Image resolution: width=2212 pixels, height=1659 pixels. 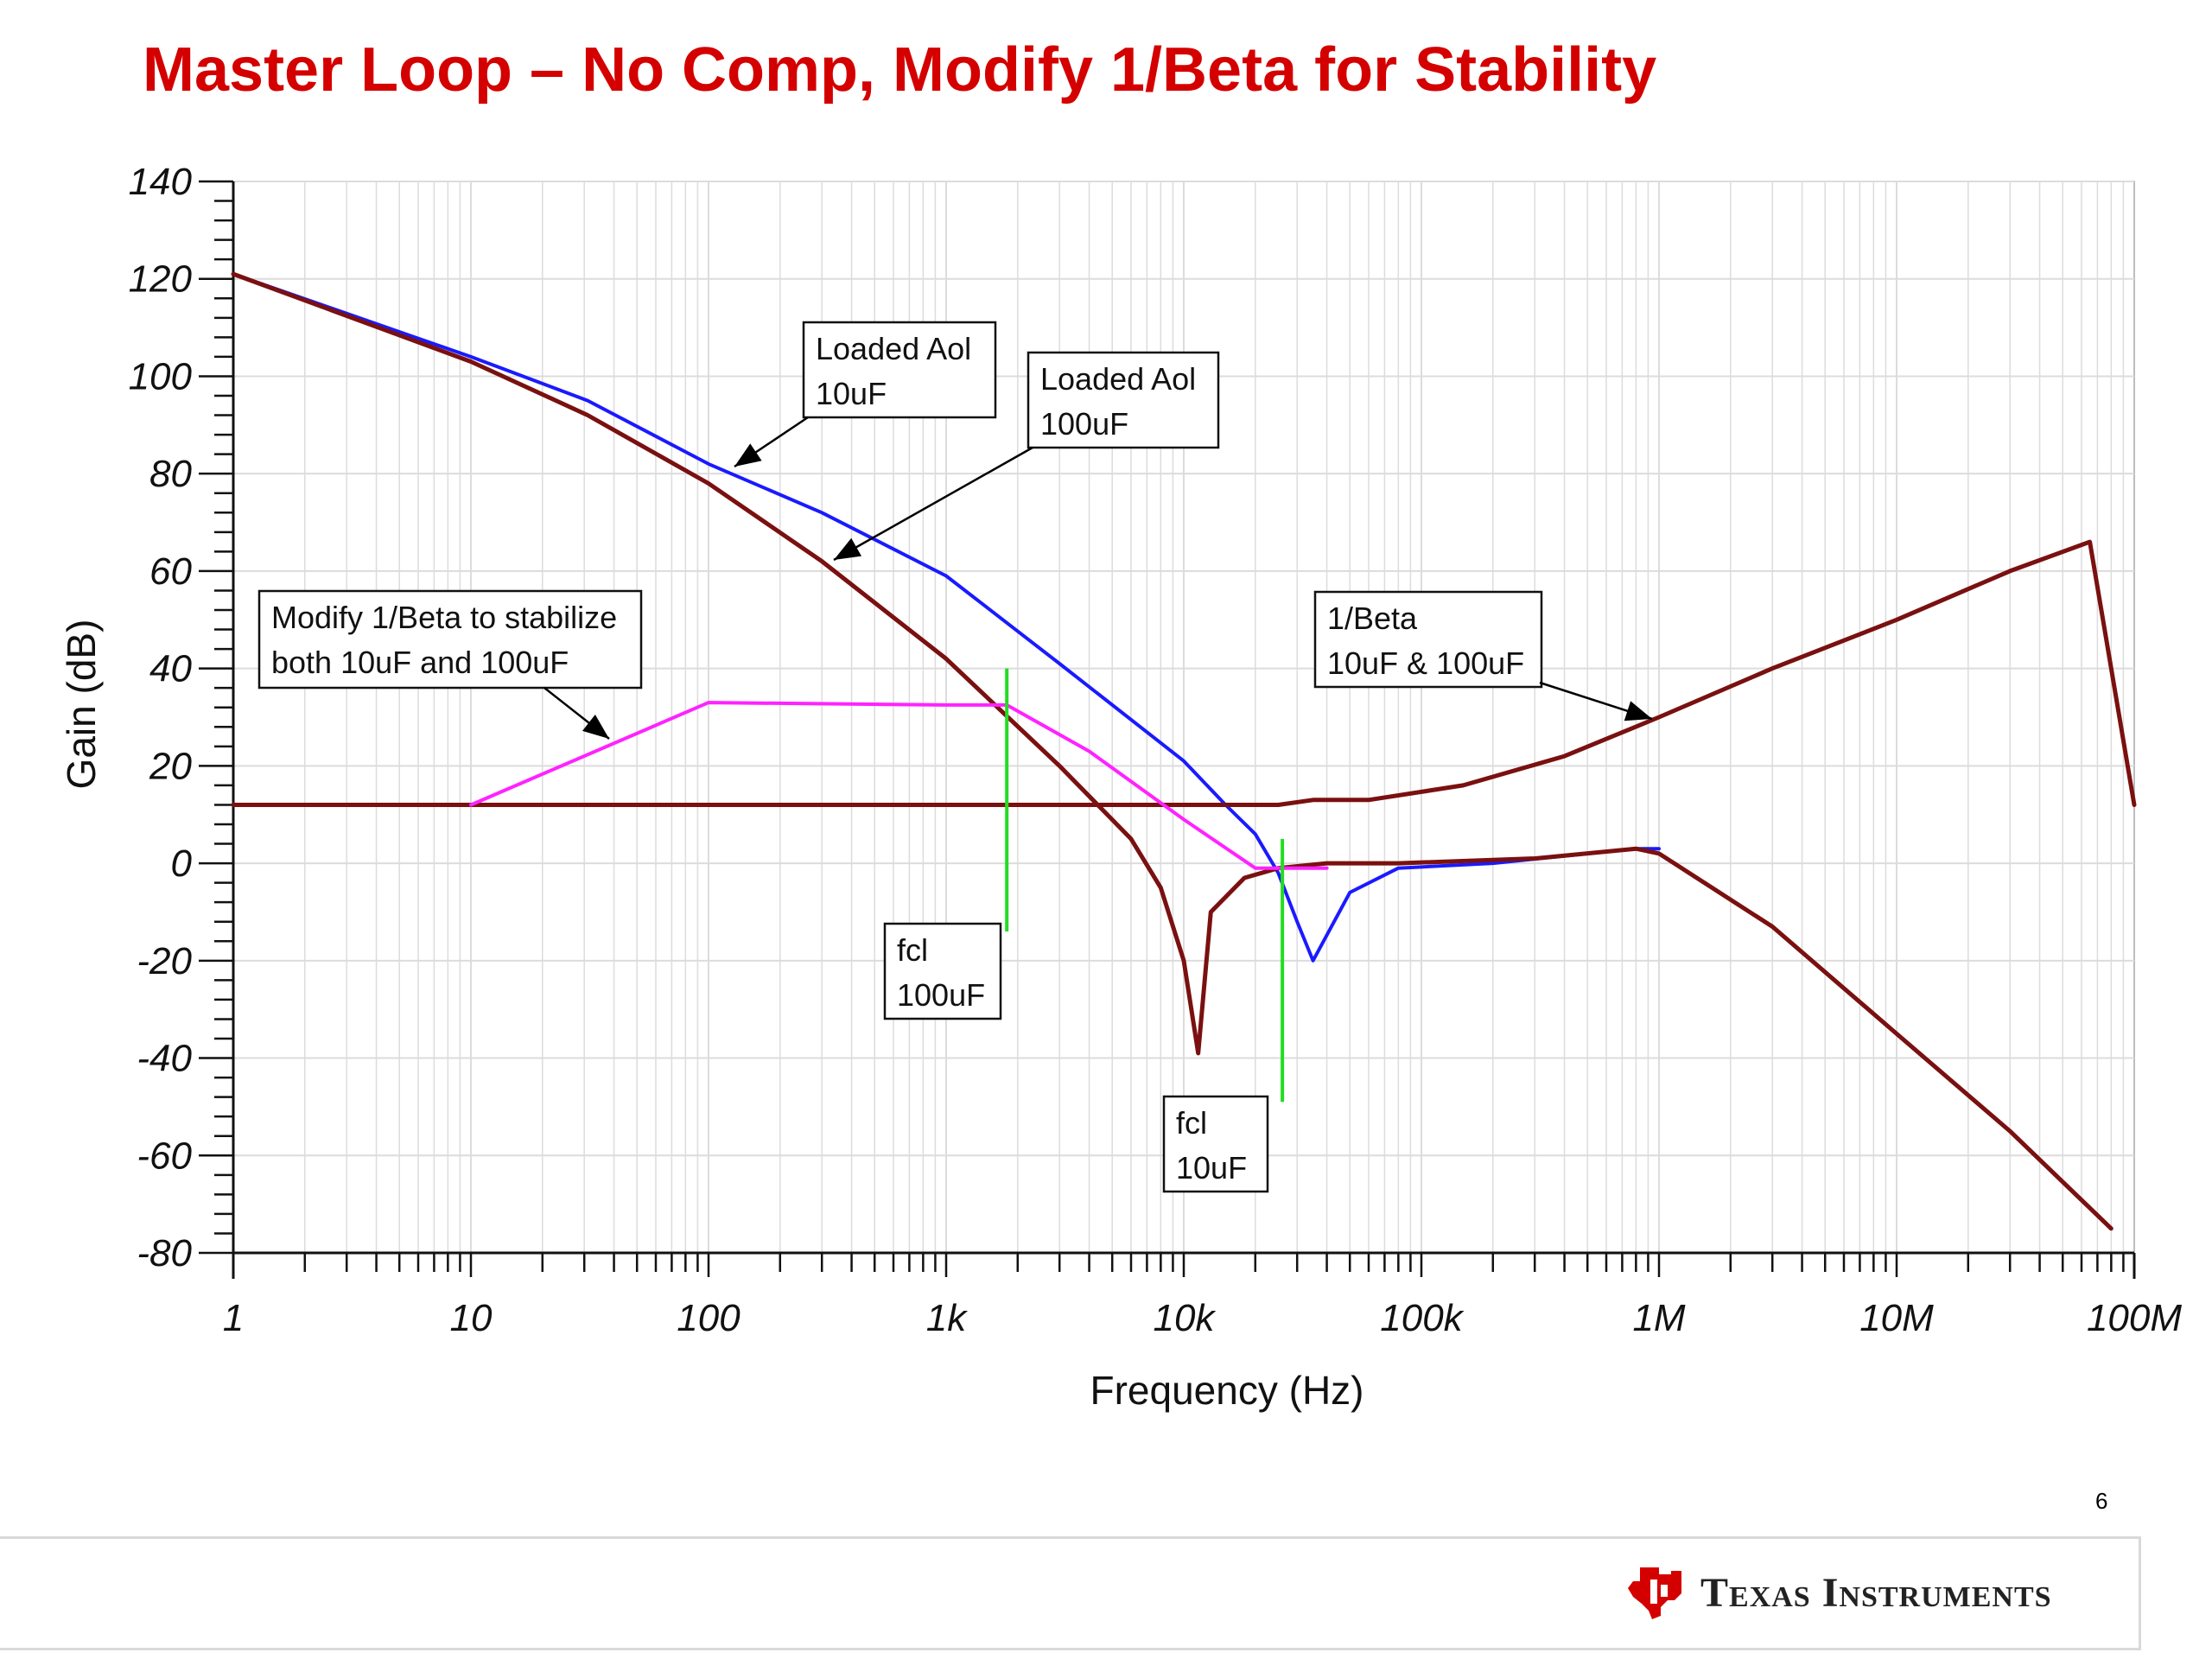 What do you see at coordinates (233, 1318) in the screenshot?
I see `x-tick-label: 1` at bounding box center [233, 1318].